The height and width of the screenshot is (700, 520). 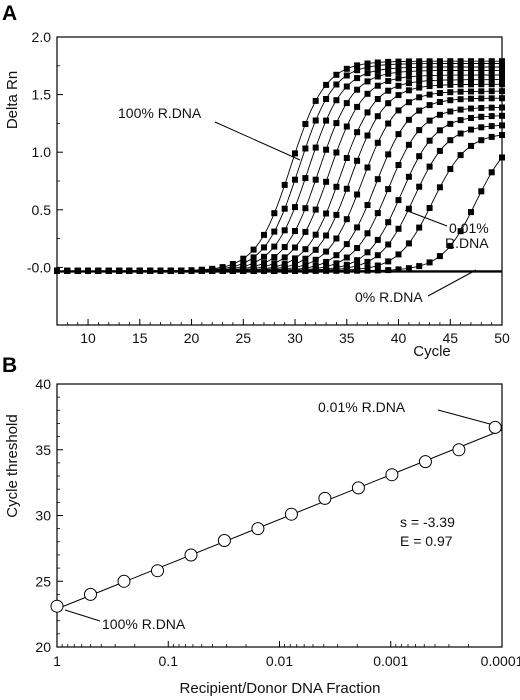 I want to click on panel-b-x-tick-label: 0.1, so click(x=169, y=661).